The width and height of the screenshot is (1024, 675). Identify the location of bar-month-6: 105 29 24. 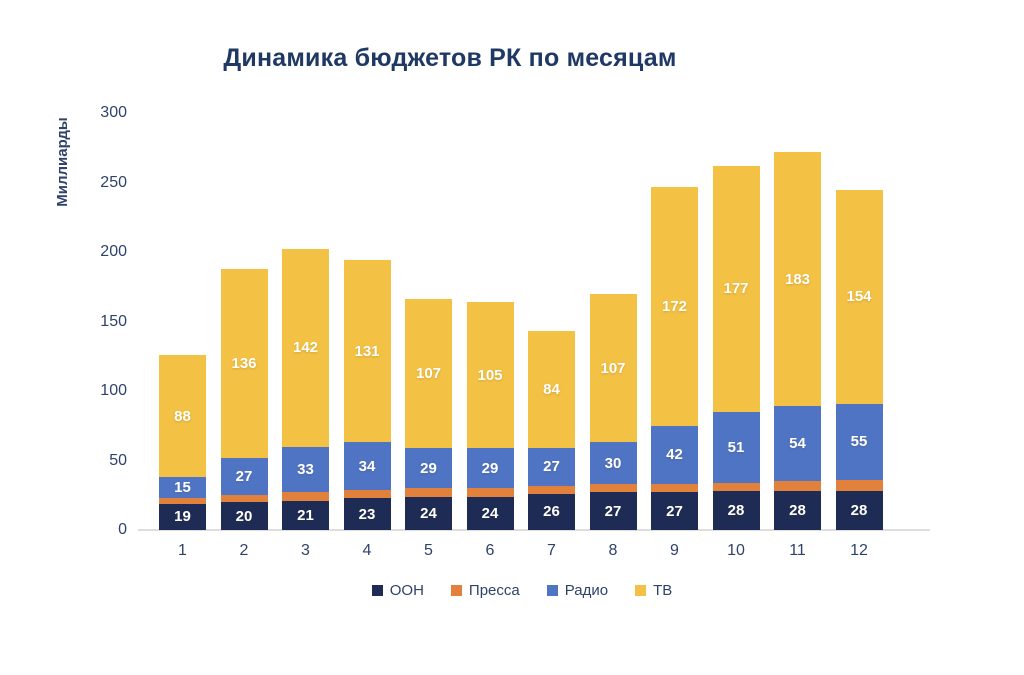
(490, 416).